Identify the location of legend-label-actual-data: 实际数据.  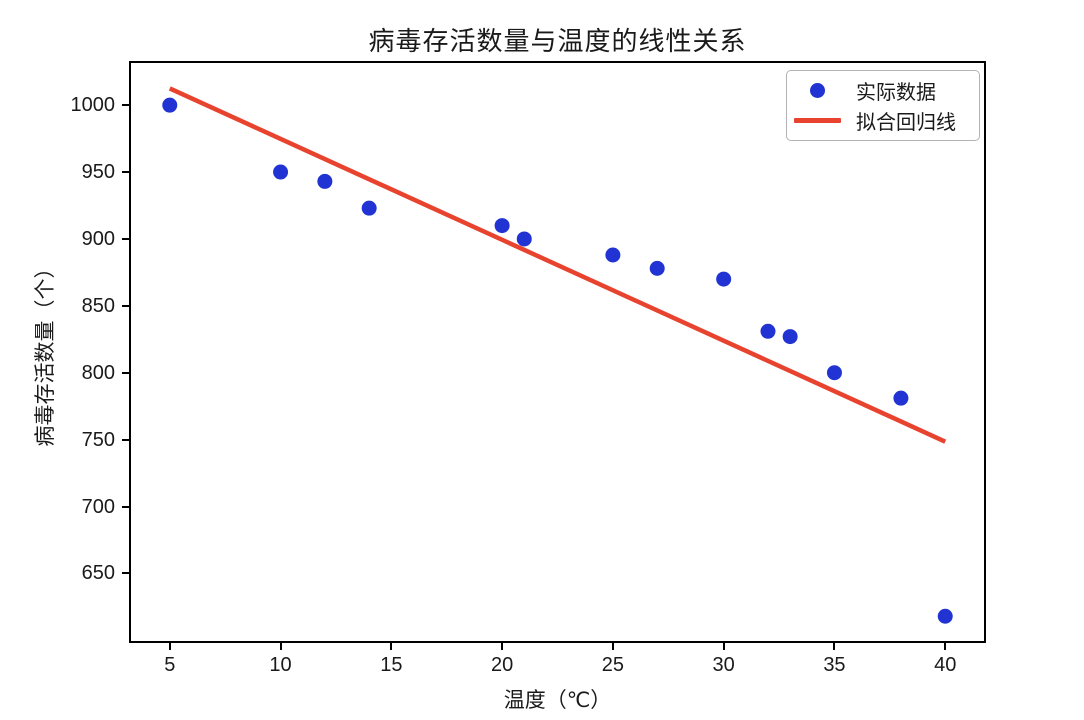
(896, 92).